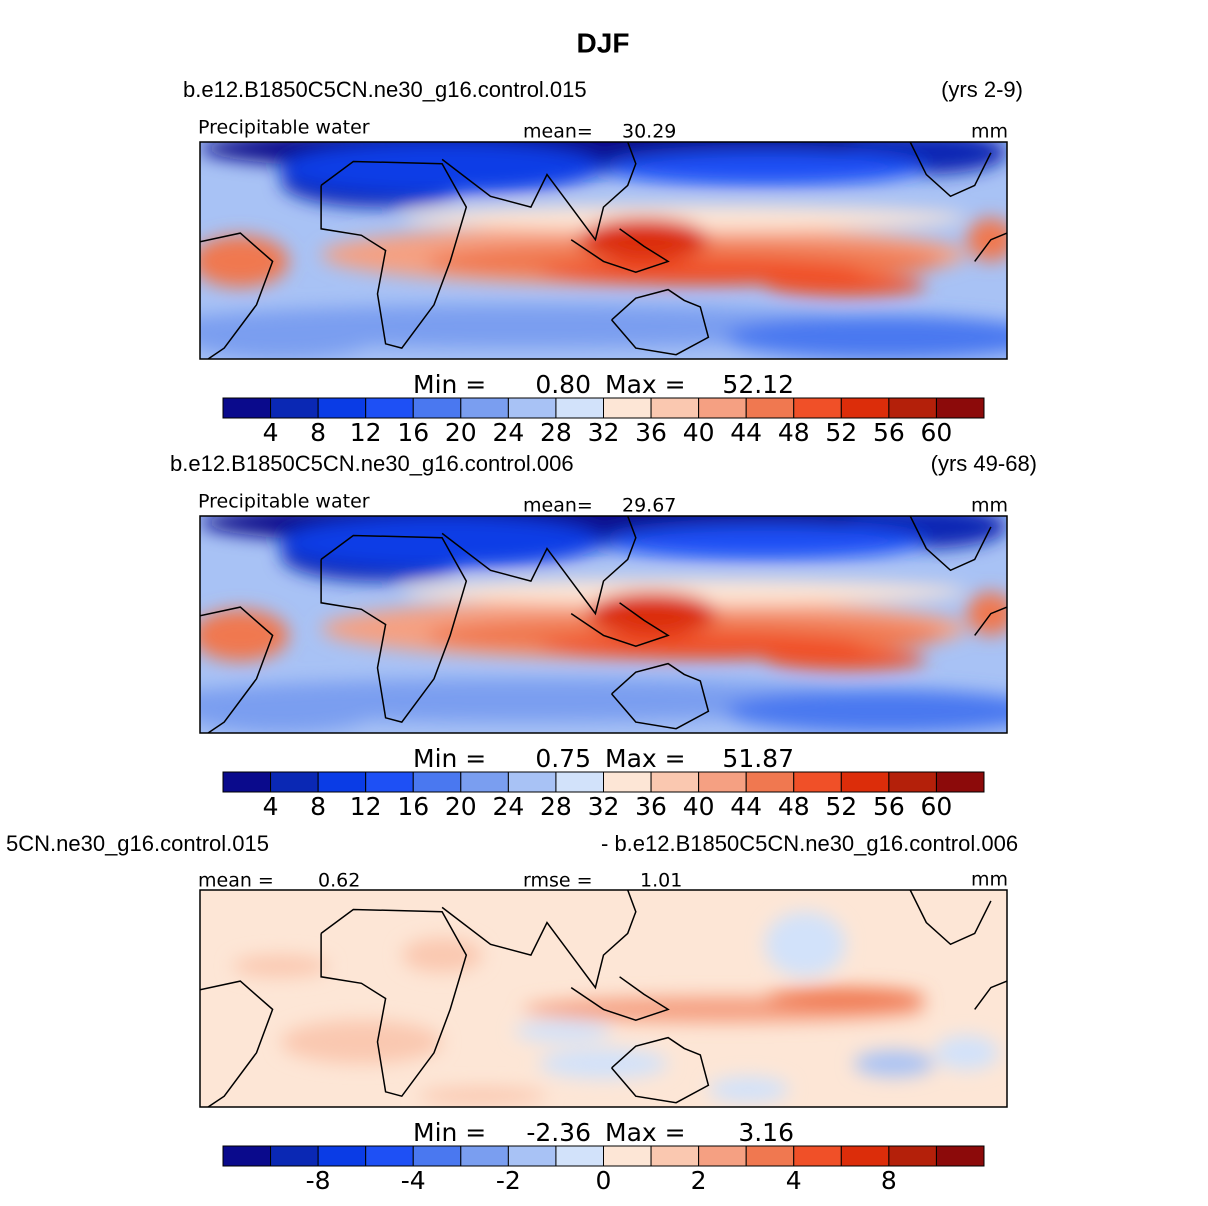  Describe the element at coordinates (841, 806) in the screenshot. I see `colorbar-tick-label: 52` at that location.